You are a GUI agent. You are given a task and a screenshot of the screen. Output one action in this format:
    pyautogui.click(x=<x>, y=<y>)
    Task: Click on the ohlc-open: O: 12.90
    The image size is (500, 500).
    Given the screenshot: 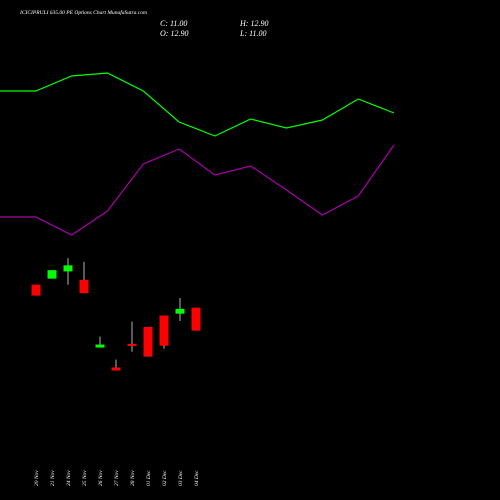 What is the action you would take?
    pyautogui.click(x=174, y=33)
    